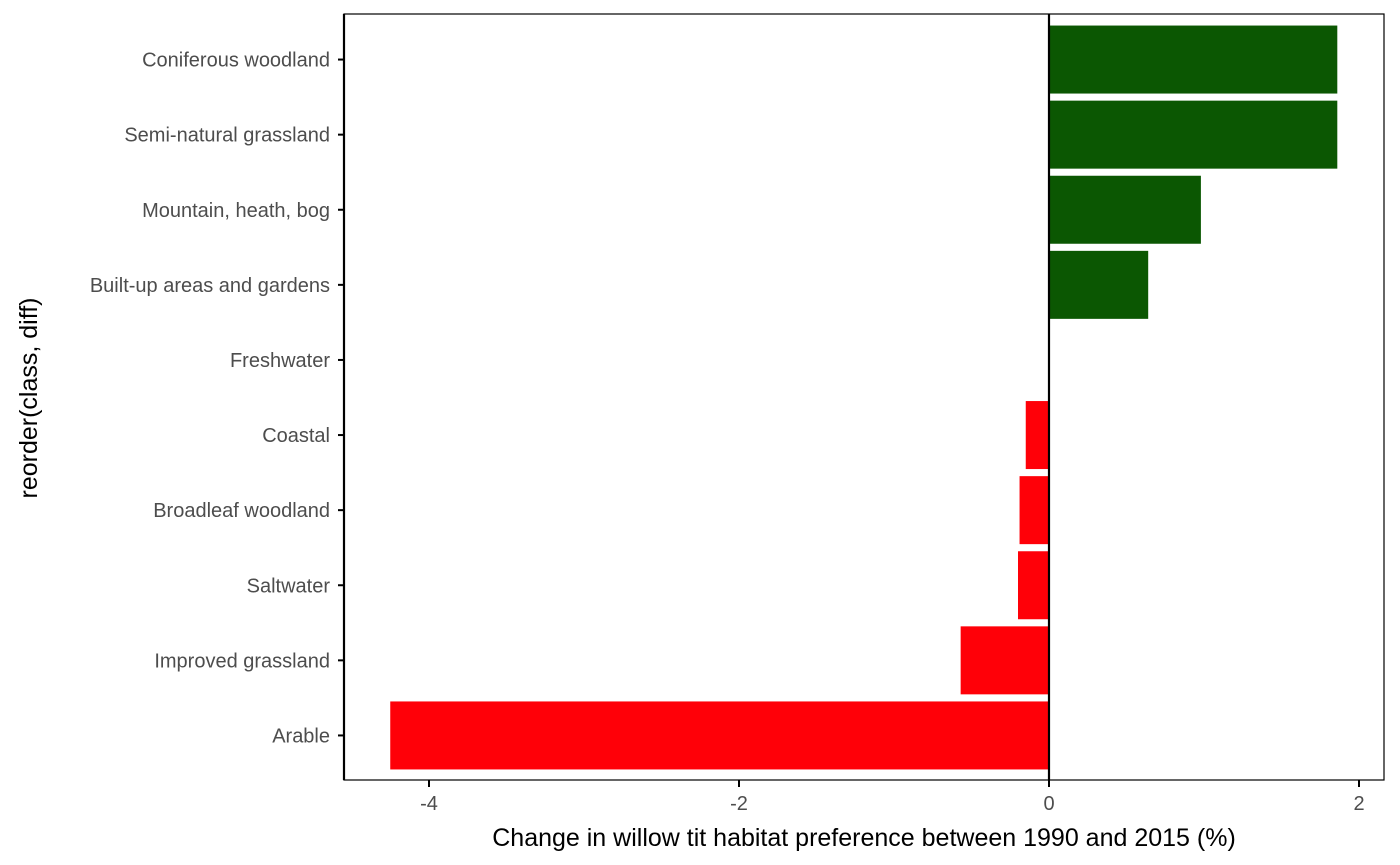  I want to click on bar-coastal, so click(1037, 435).